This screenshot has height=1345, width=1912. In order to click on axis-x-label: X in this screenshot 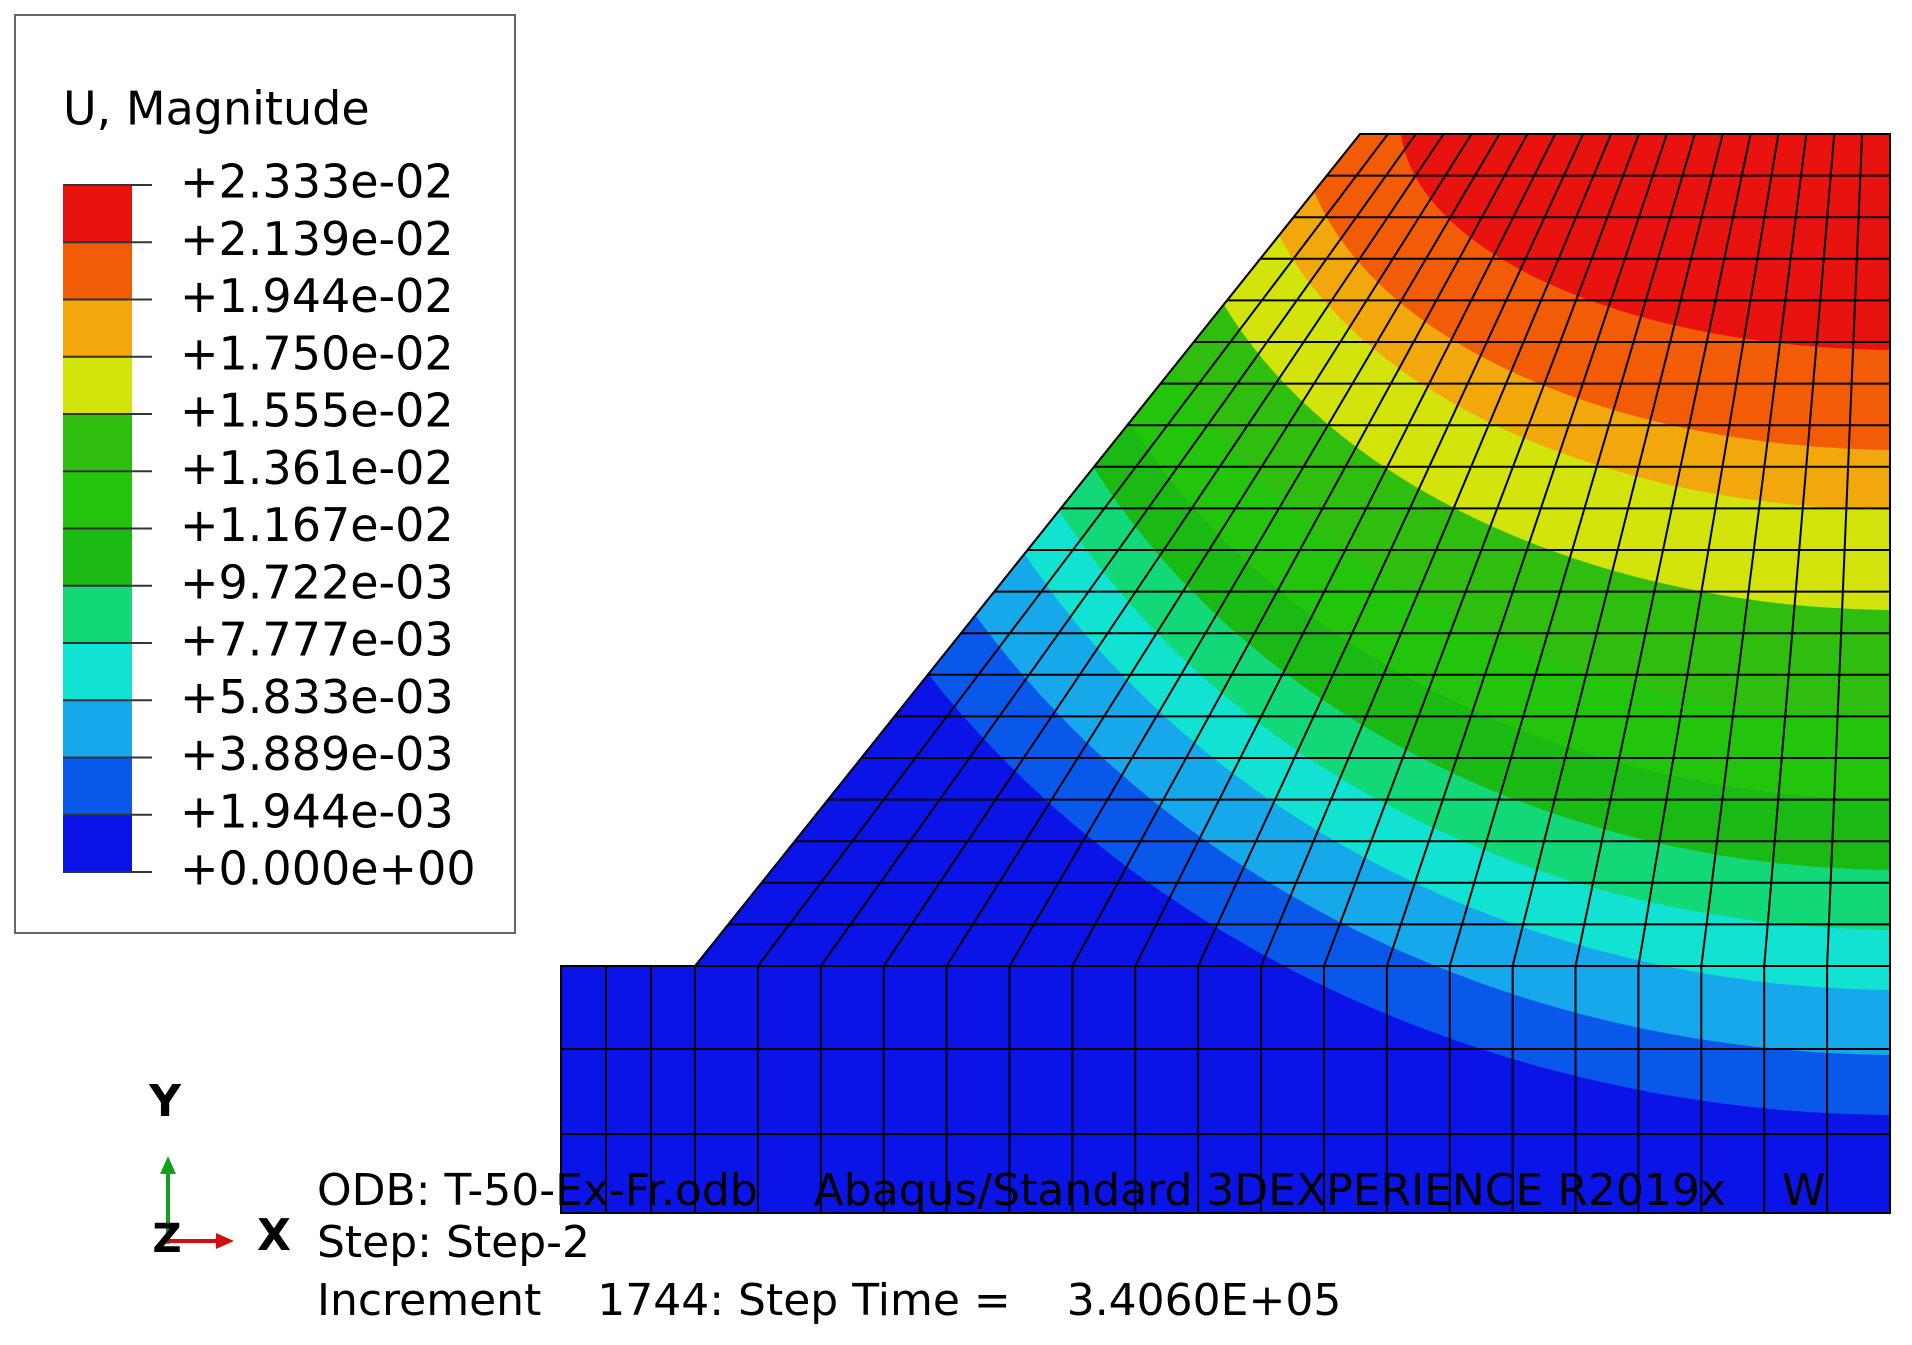, I will do `click(274, 1235)`.